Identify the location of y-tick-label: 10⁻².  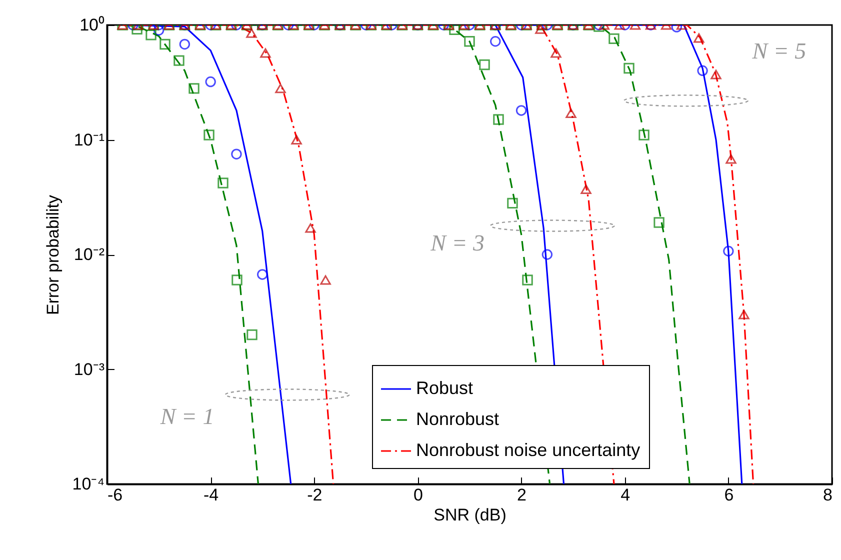
(89, 254).